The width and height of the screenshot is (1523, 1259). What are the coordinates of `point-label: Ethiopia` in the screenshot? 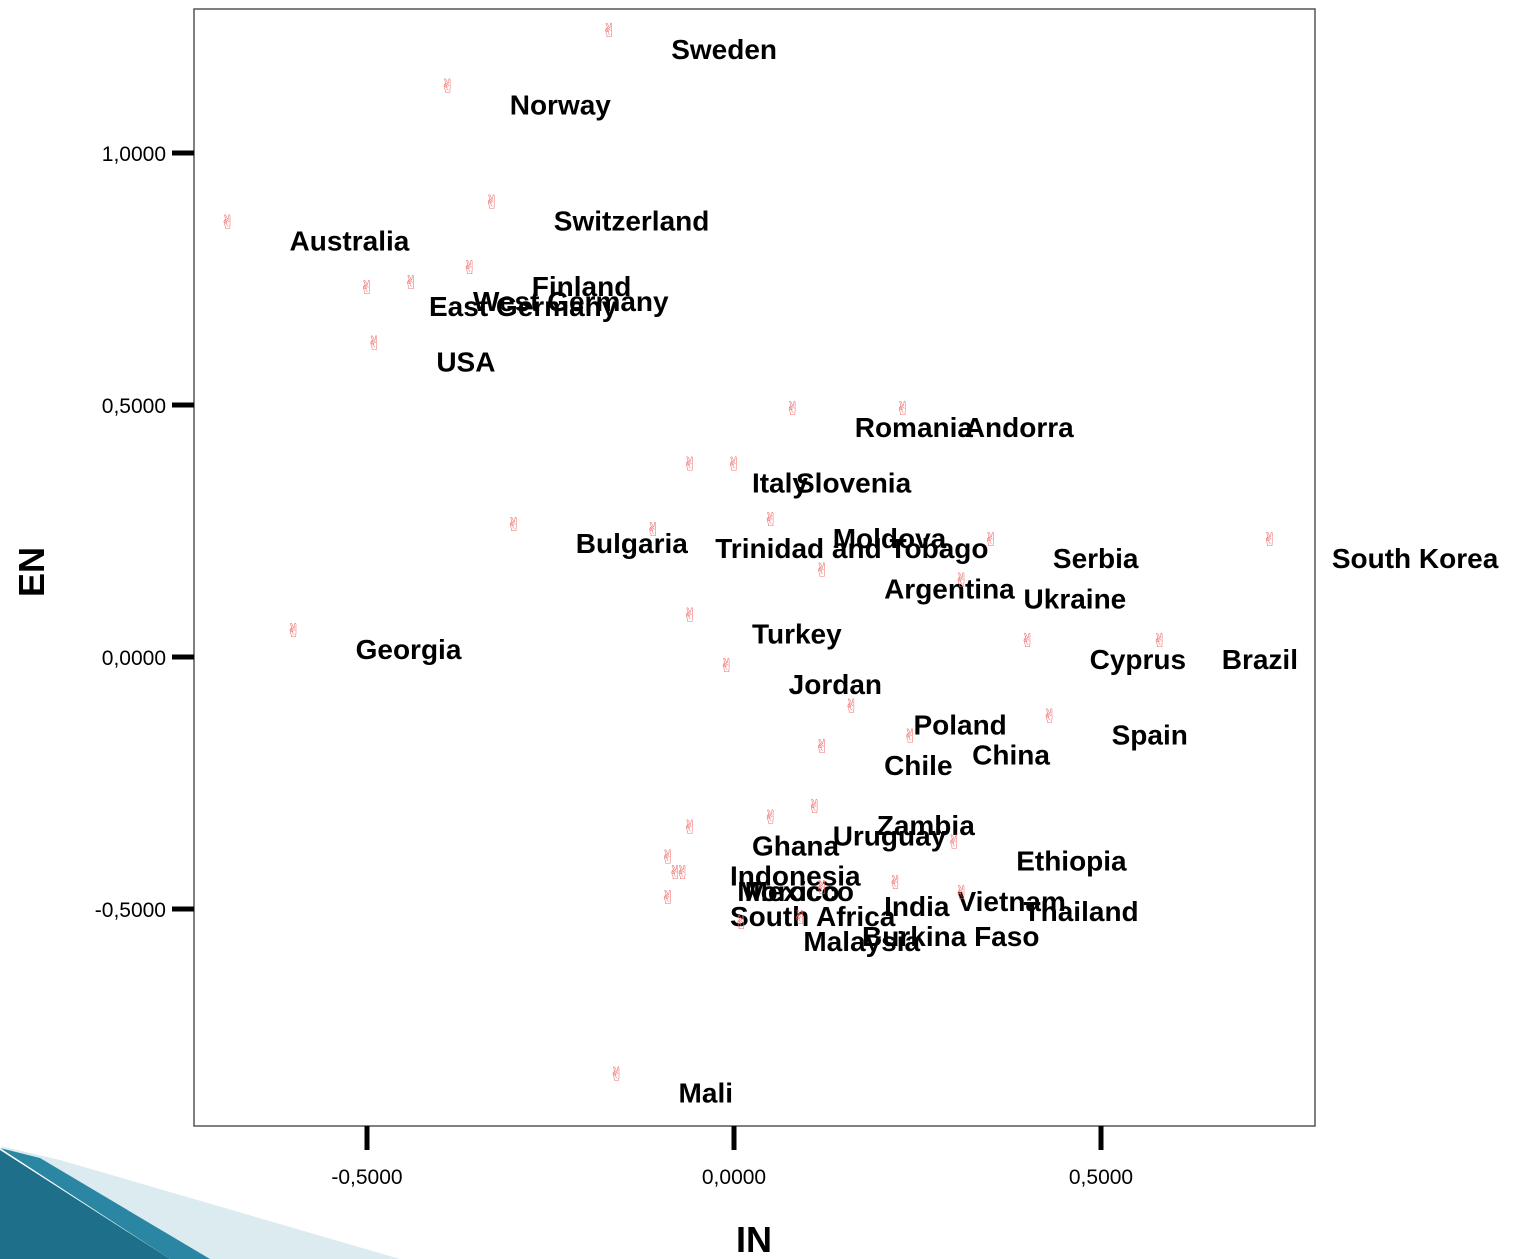 It's located at (1071, 861).